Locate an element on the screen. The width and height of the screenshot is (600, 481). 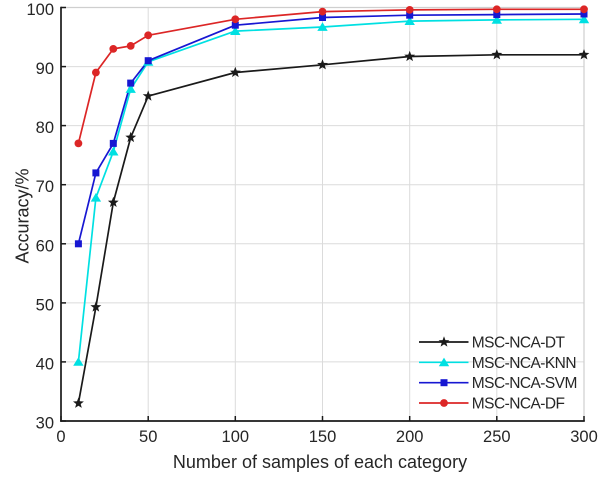
svg-text: 40 is located at coordinates (45, 364).